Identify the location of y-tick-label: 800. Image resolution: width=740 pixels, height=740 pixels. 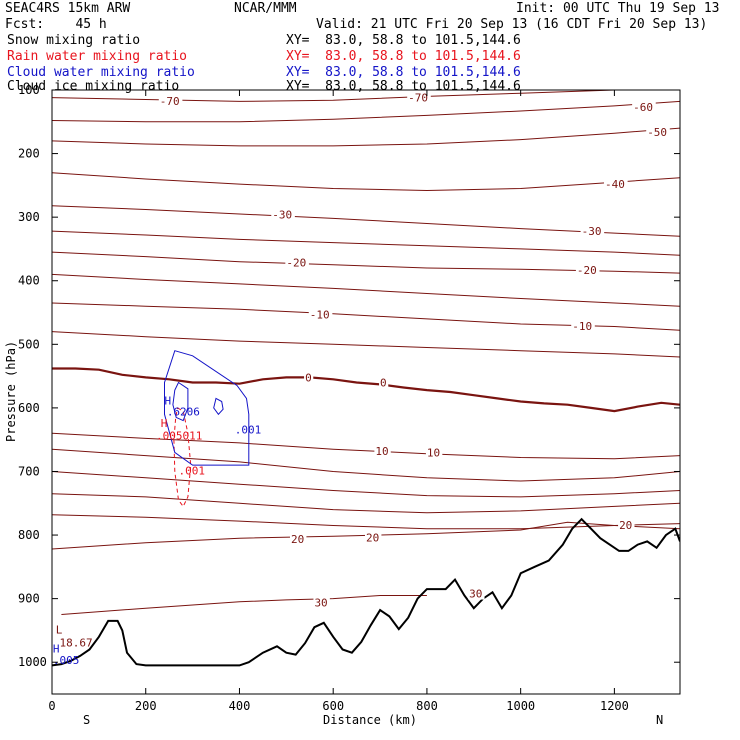
(29, 535).